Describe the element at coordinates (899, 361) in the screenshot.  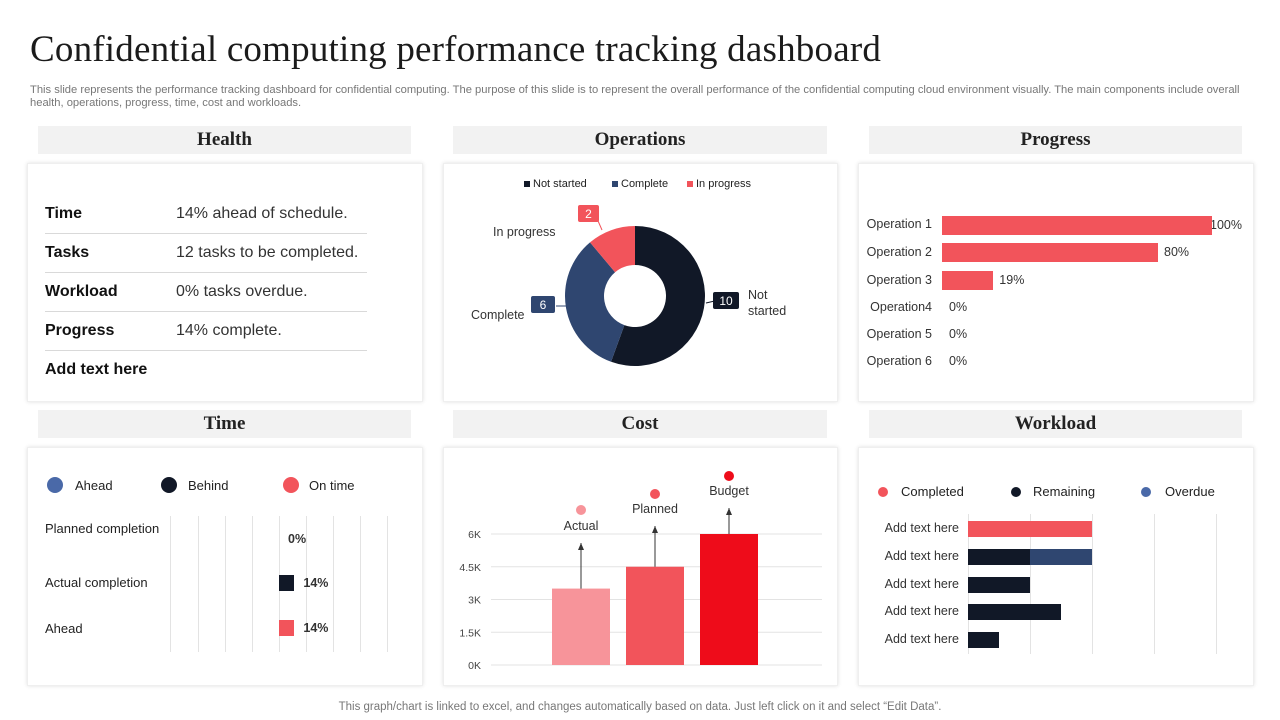
I see `progress-label: Operation 6` at that location.